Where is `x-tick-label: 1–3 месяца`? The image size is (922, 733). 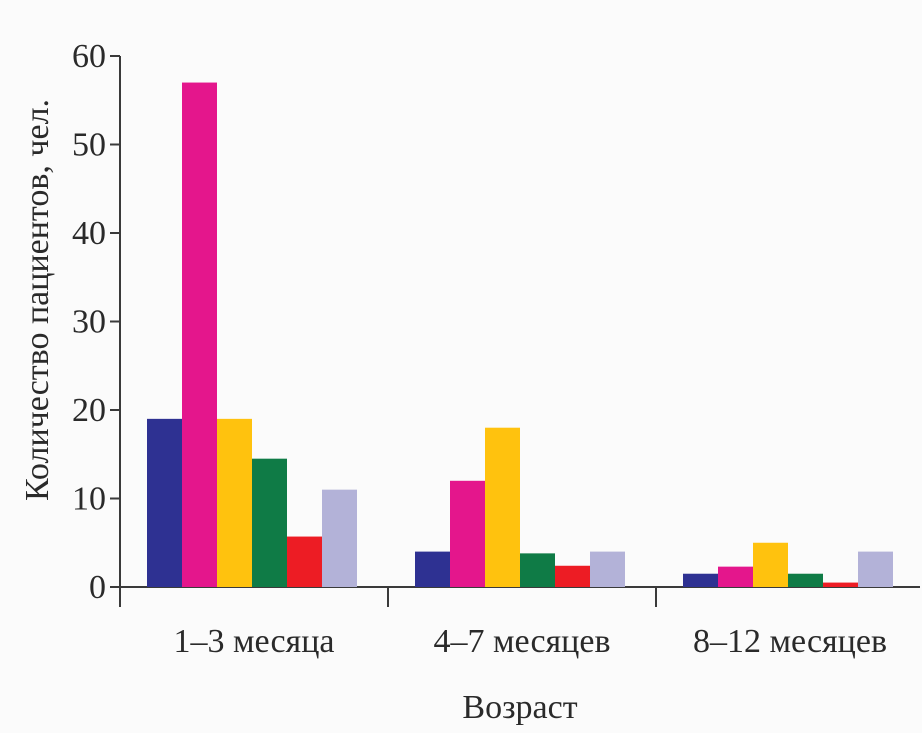 x-tick-label: 1–3 месяца is located at coordinates (254, 641).